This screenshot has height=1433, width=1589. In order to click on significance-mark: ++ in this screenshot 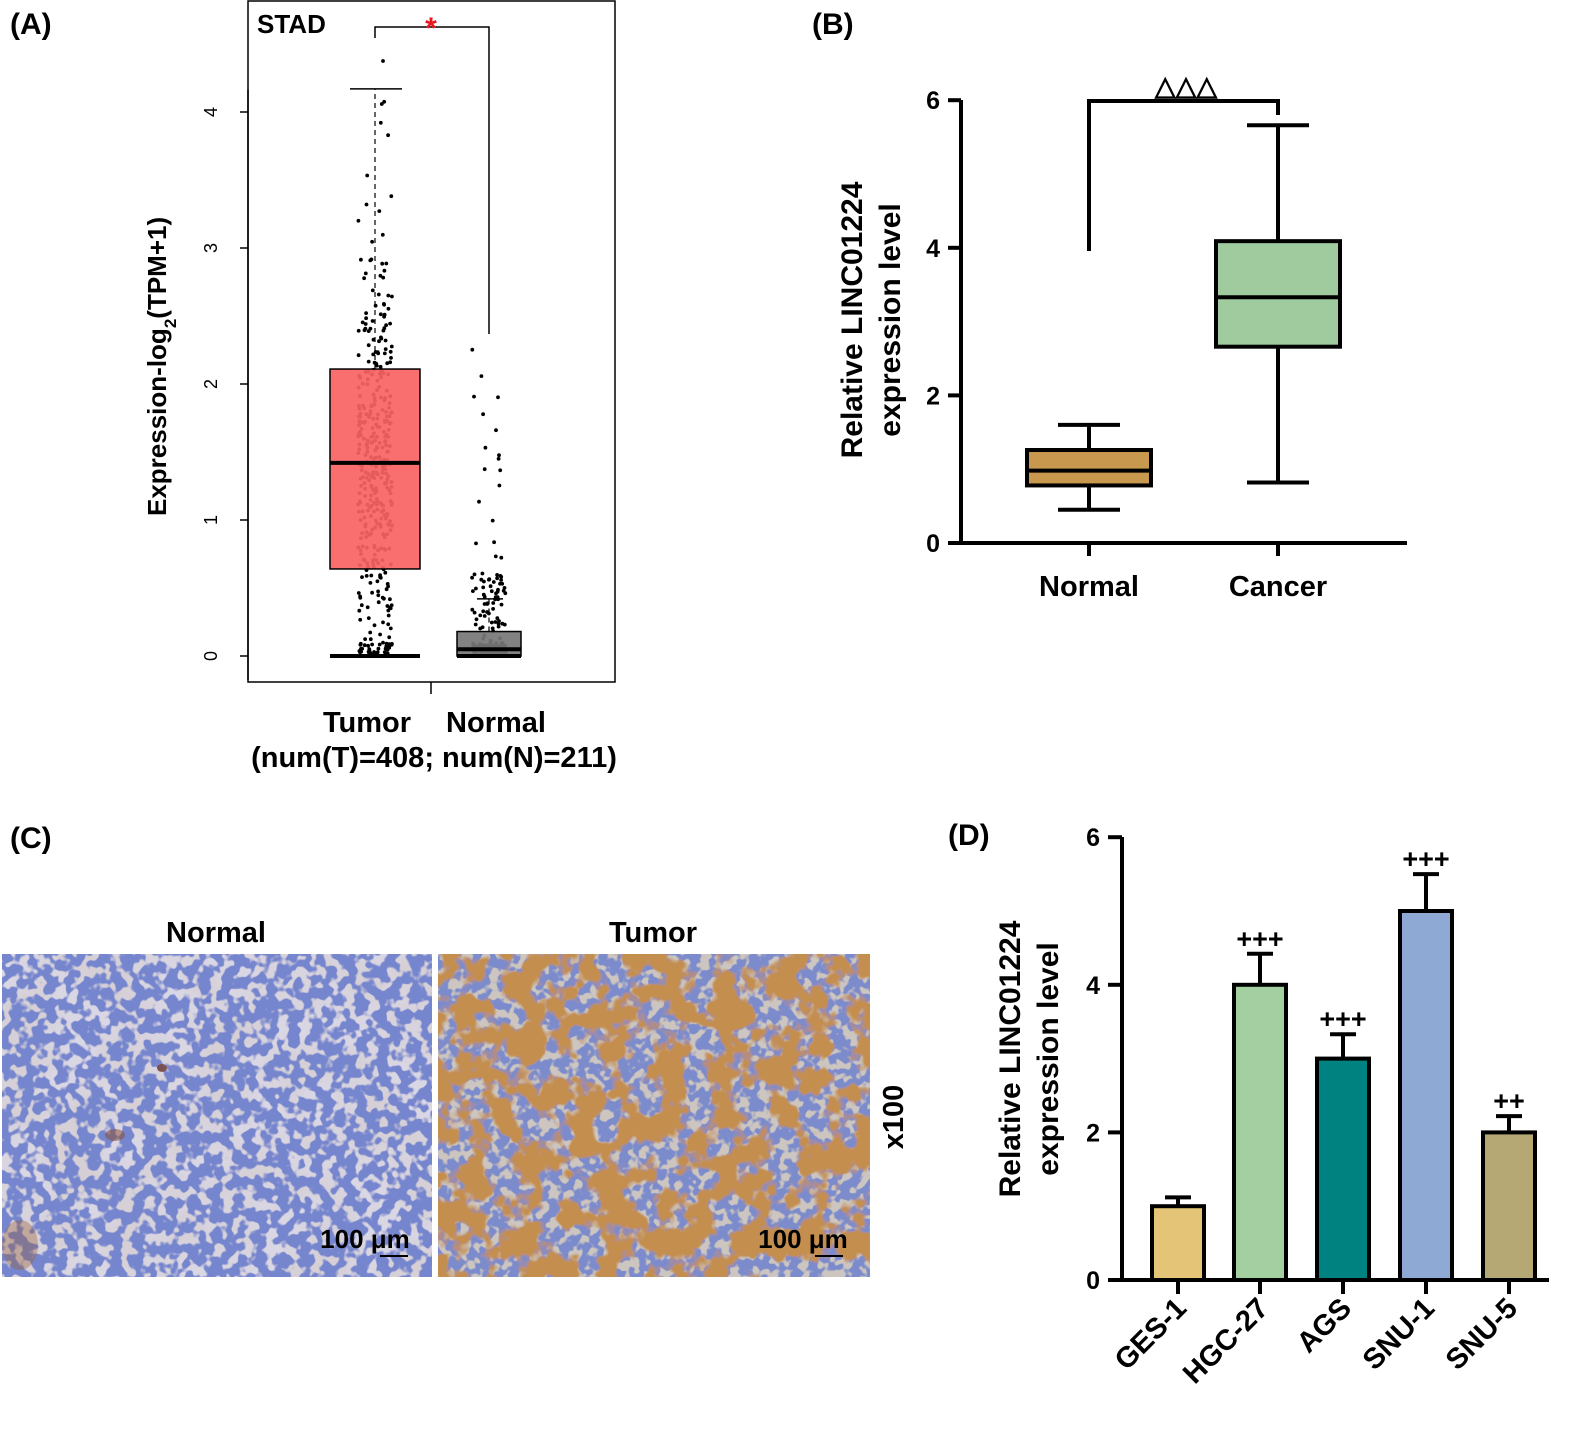, I will do `click(1509, 1101)`.